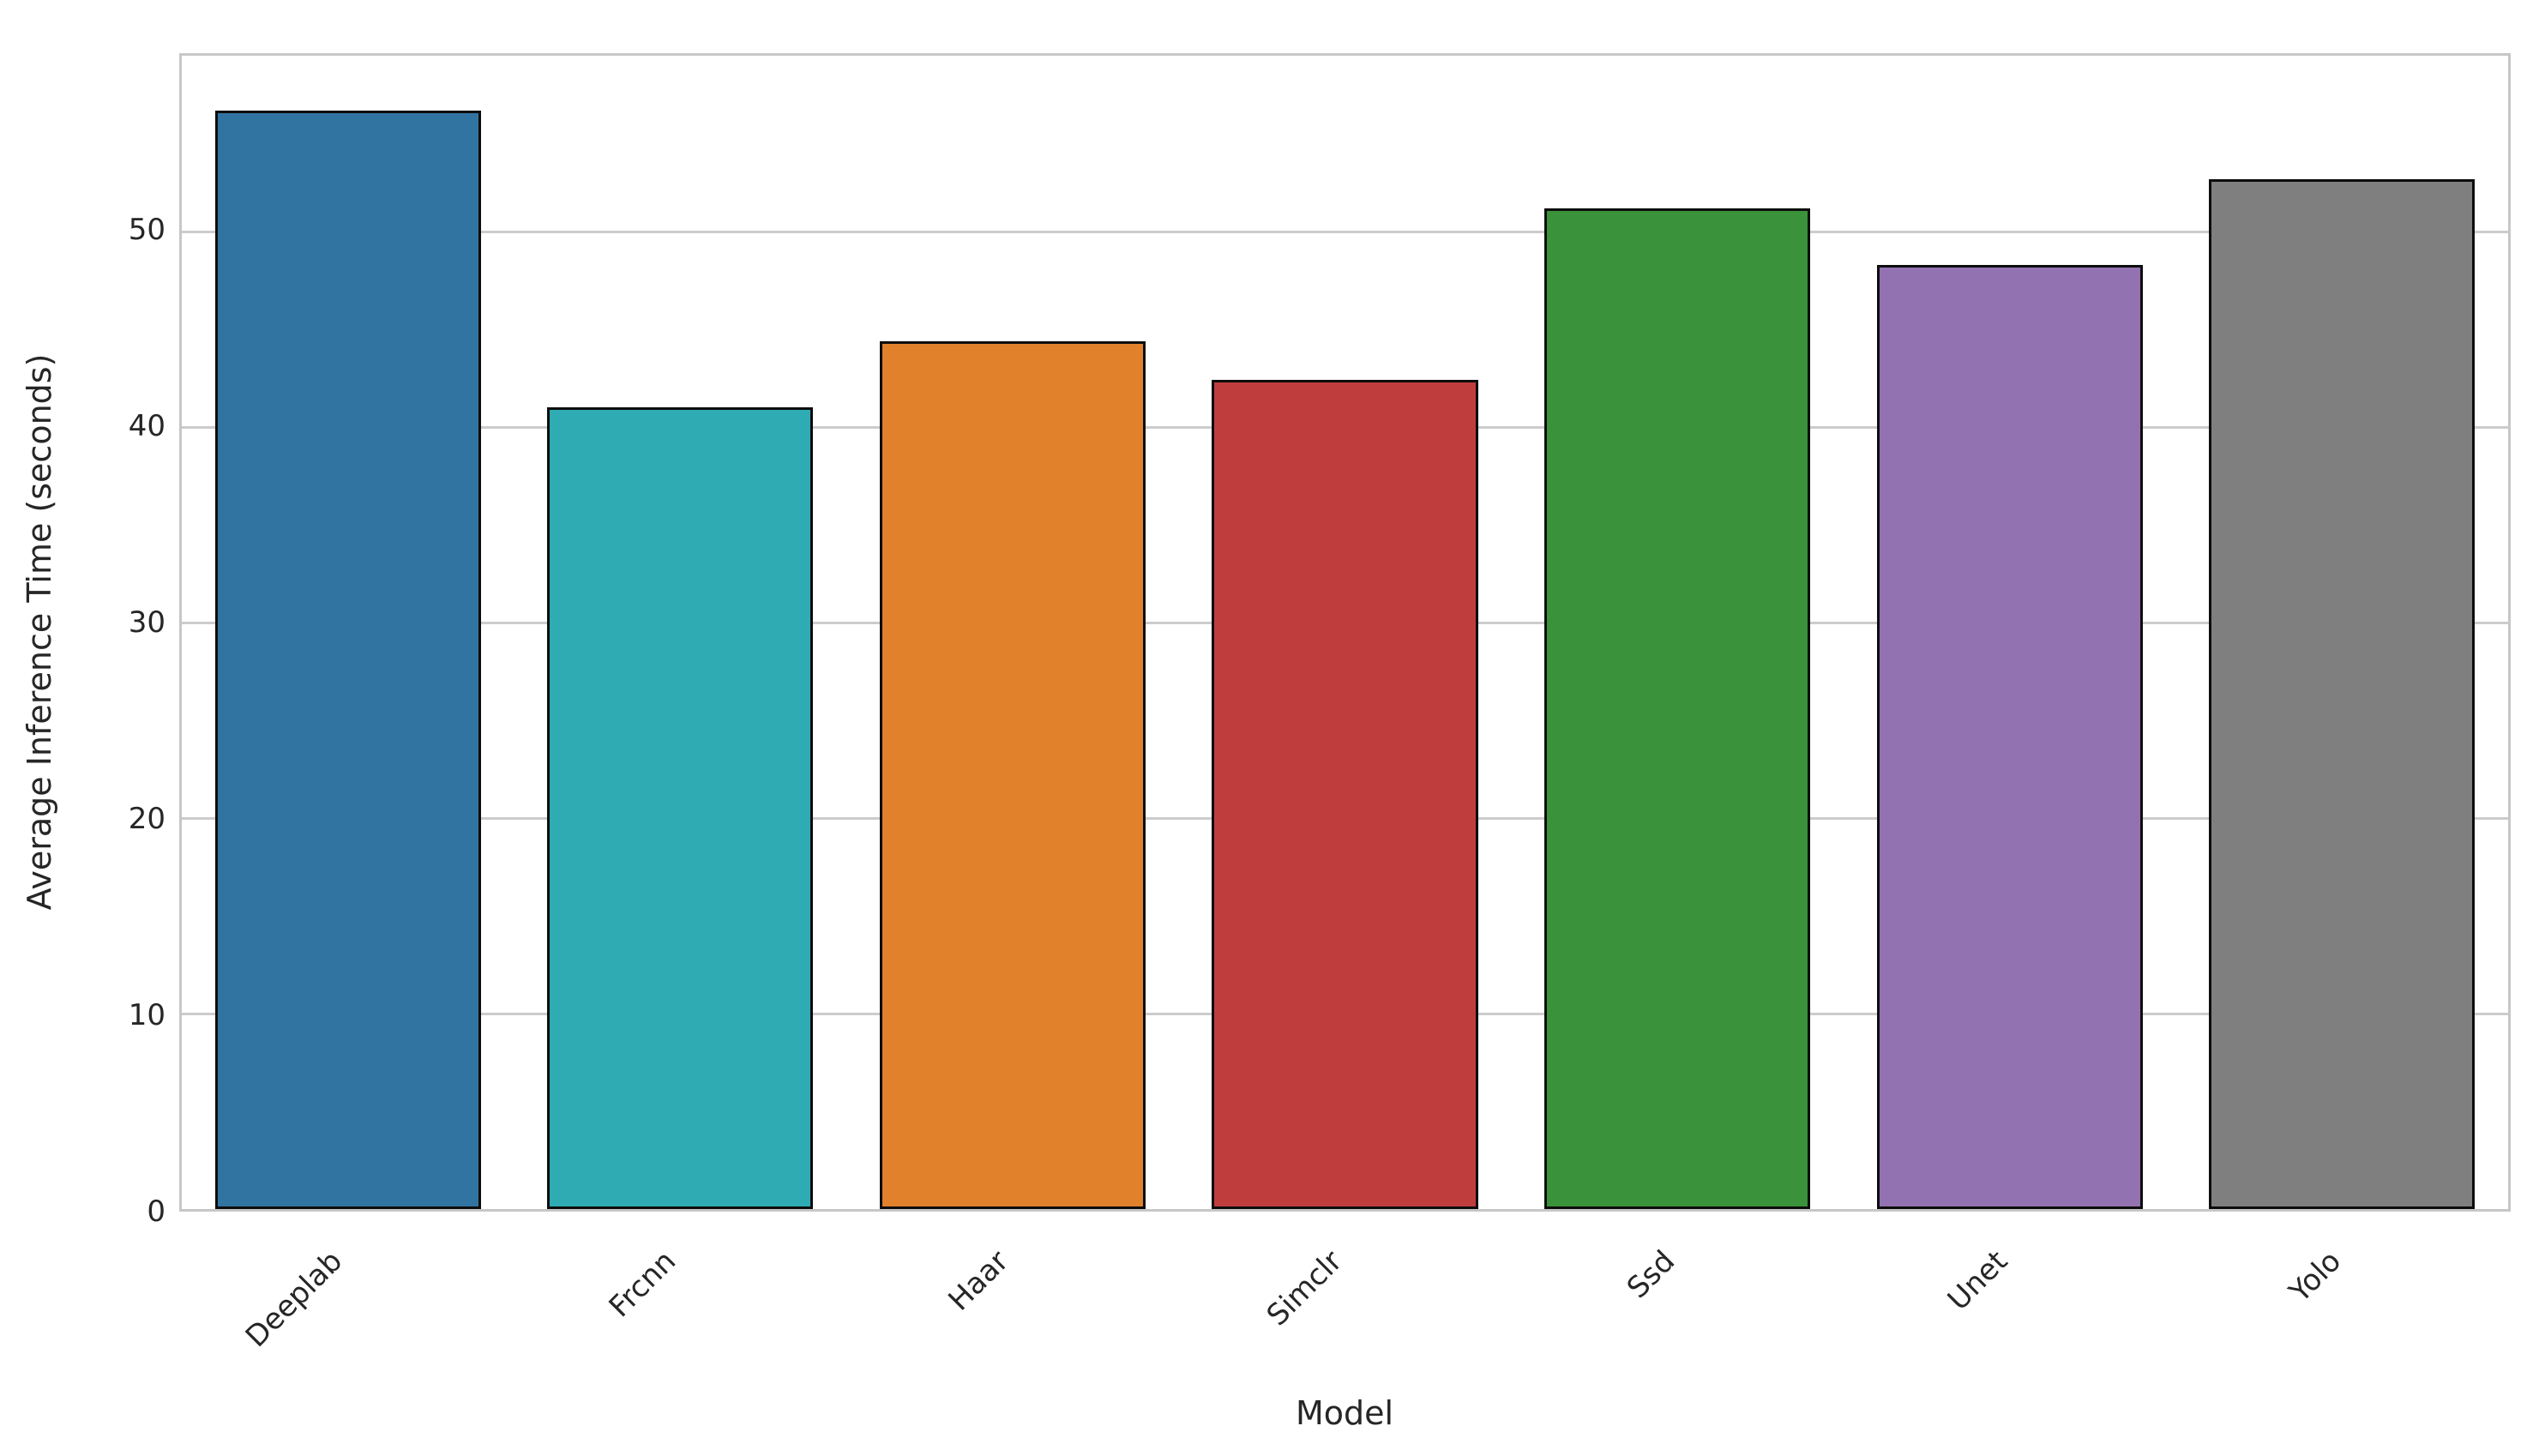 The image size is (2545, 1456). I want to click on x-axis-label: Model, so click(1344, 1413).